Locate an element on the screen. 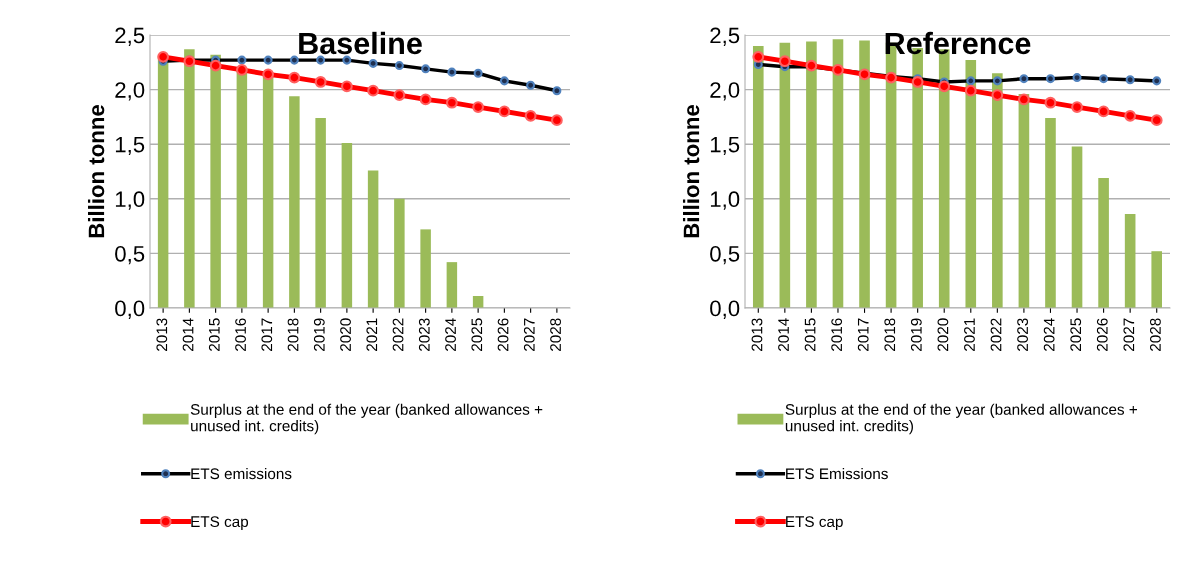 Image resolution: width=1187 pixels, height=561 pixels. chart-title: Reference is located at coordinates (958, 43).